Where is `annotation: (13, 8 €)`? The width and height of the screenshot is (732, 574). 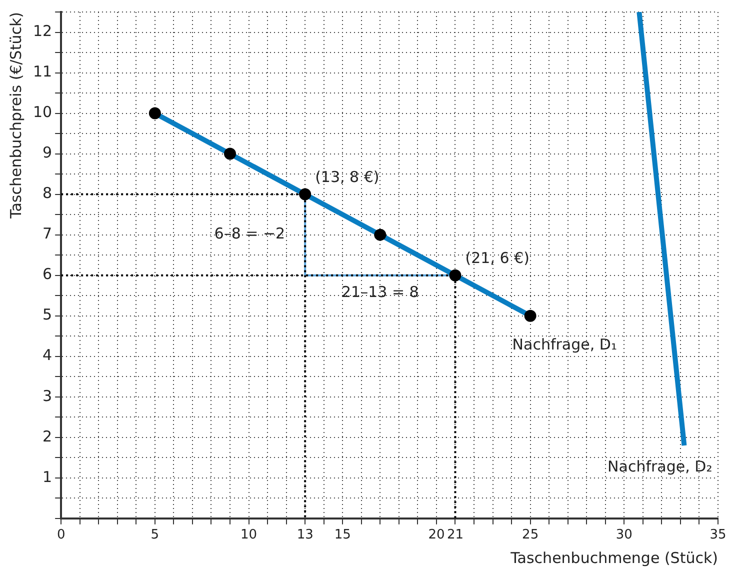
annotation: (13, 8 €) is located at coordinates (347, 177).